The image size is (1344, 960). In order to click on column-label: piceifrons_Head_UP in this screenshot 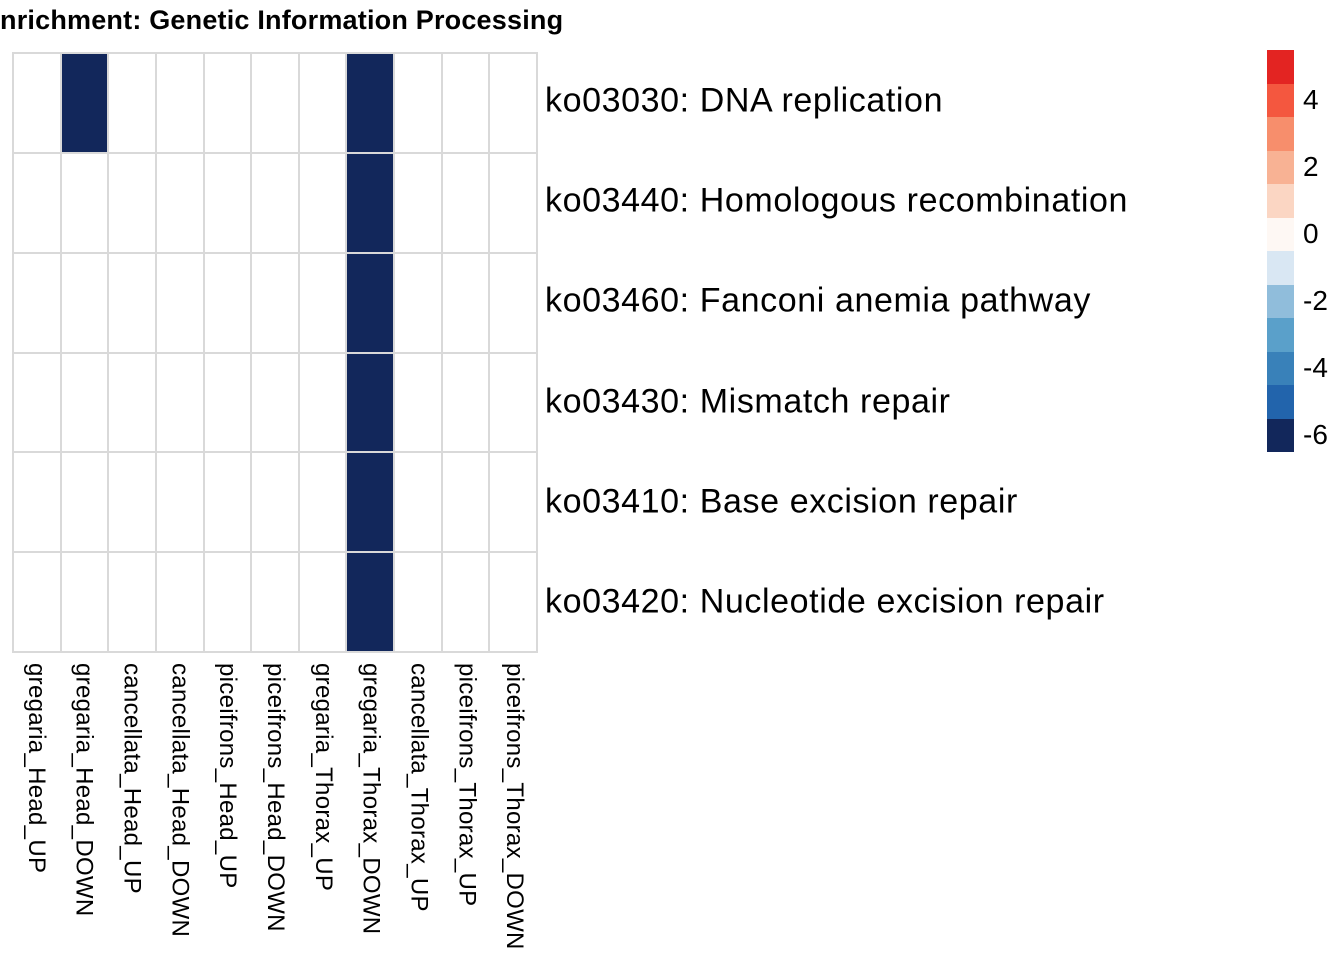, I will do `click(228, 776)`.